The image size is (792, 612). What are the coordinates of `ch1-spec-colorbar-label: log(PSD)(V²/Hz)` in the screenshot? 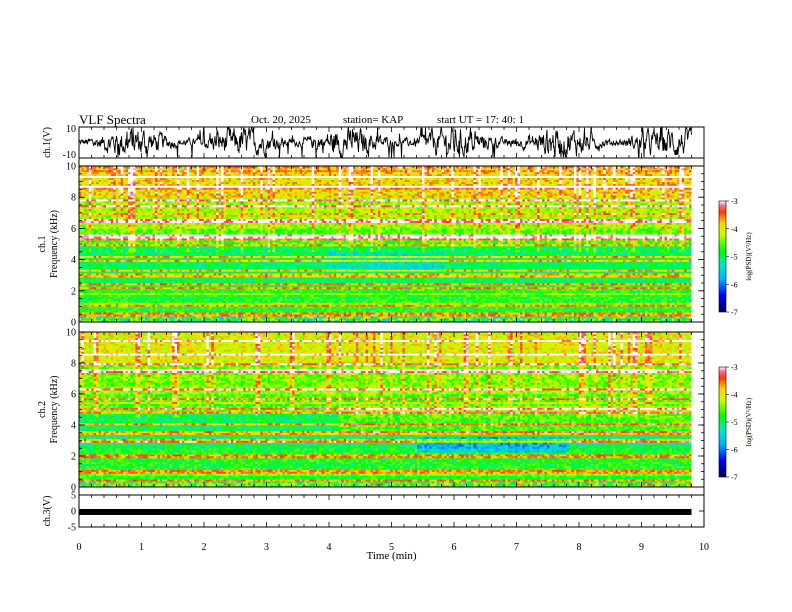 It's located at (749, 256).